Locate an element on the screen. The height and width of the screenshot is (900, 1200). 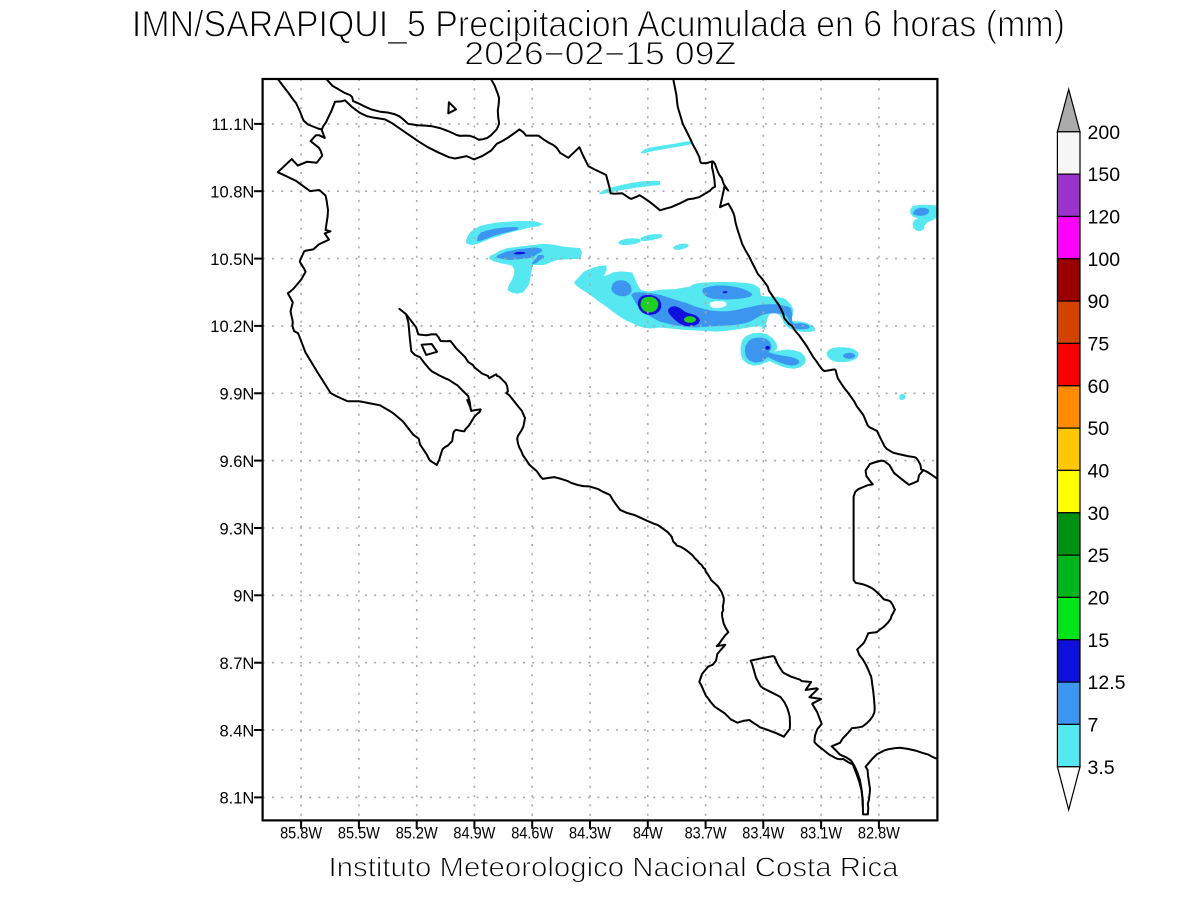
svg-text: 85.5W is located at coordinates (359, 834).